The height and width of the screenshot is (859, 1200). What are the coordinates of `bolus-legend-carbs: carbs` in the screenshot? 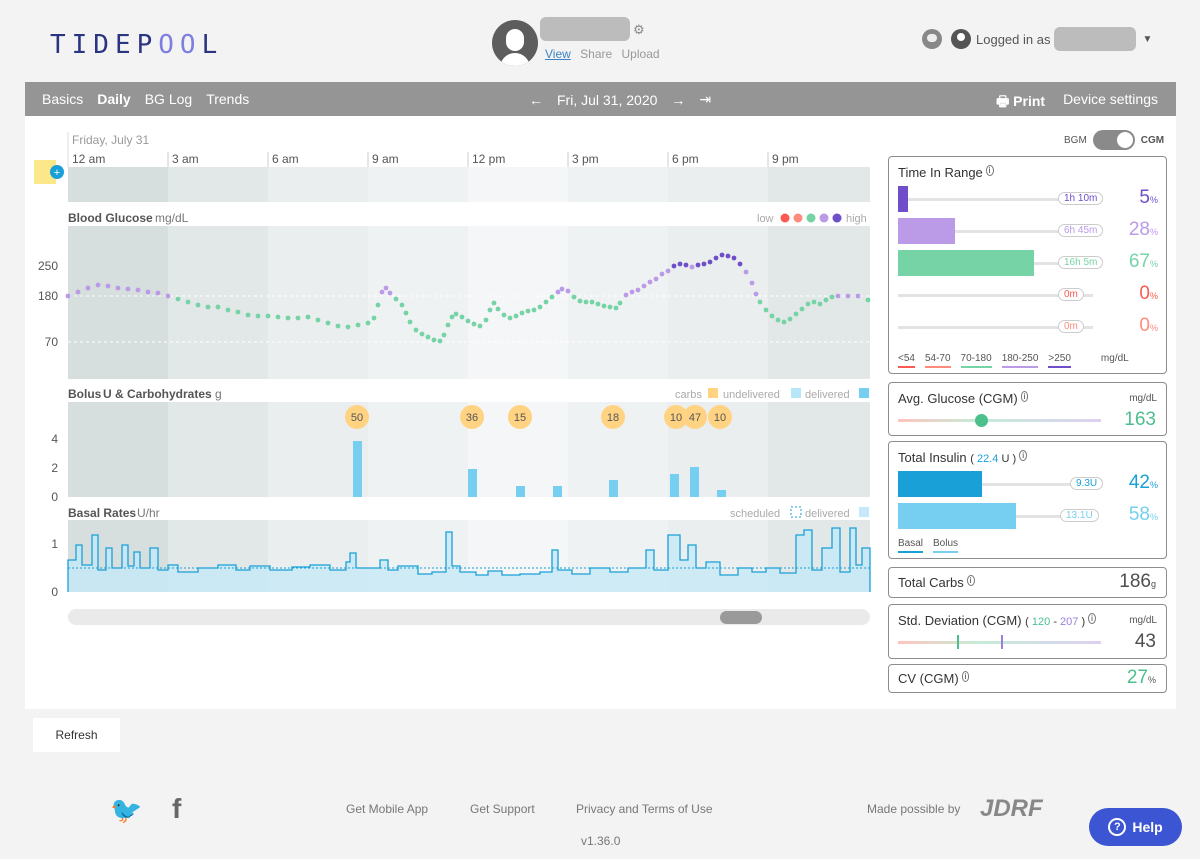 It's located at (688, 395).